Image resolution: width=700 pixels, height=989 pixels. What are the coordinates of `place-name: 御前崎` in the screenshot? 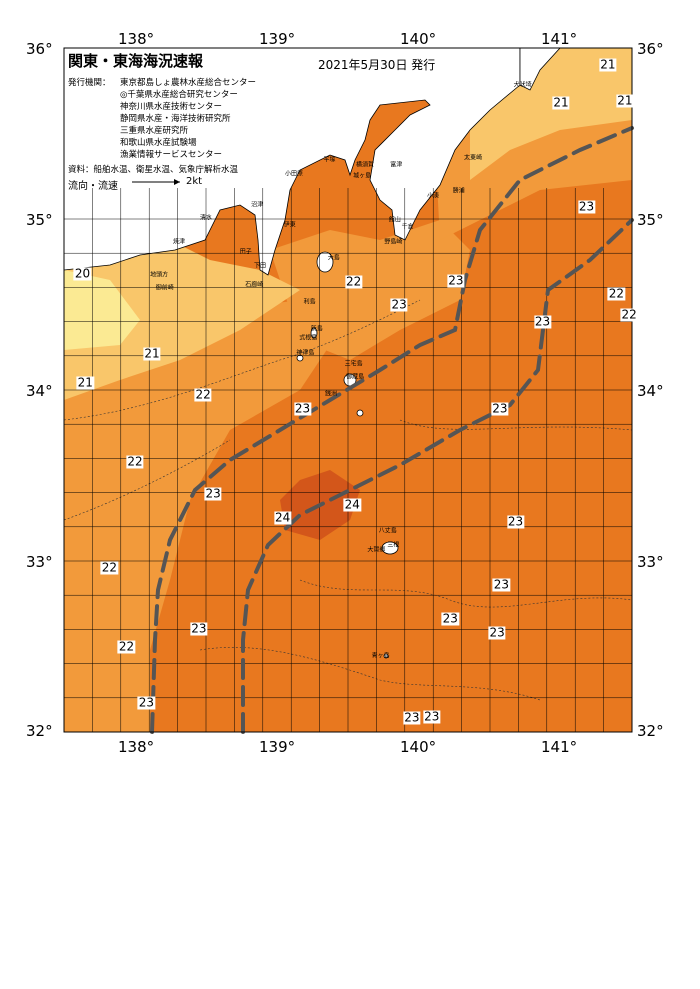 It's located at (164, 288).